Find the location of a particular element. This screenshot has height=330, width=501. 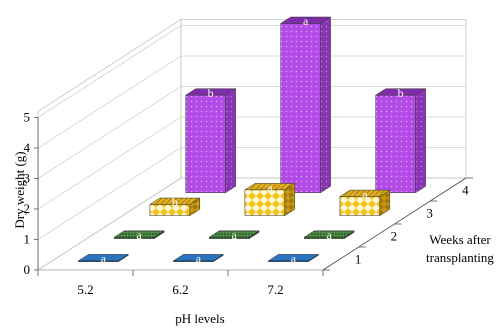

y-tick-label: 3 is located at coordinates (27, 178).